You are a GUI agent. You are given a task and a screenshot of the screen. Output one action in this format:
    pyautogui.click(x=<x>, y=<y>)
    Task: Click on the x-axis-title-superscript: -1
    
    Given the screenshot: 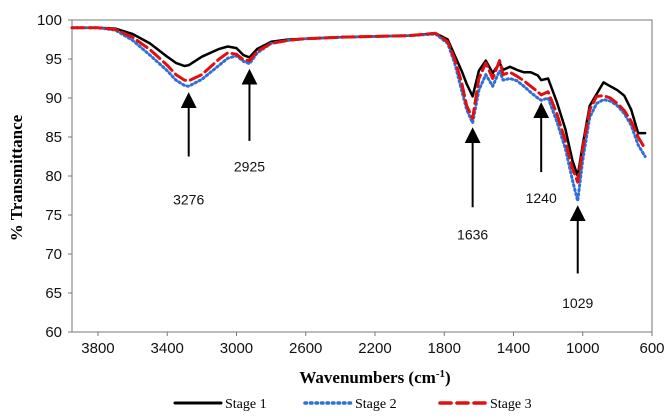 What is the action you would take?
    pyautogui.click(x=440, y=374)
    